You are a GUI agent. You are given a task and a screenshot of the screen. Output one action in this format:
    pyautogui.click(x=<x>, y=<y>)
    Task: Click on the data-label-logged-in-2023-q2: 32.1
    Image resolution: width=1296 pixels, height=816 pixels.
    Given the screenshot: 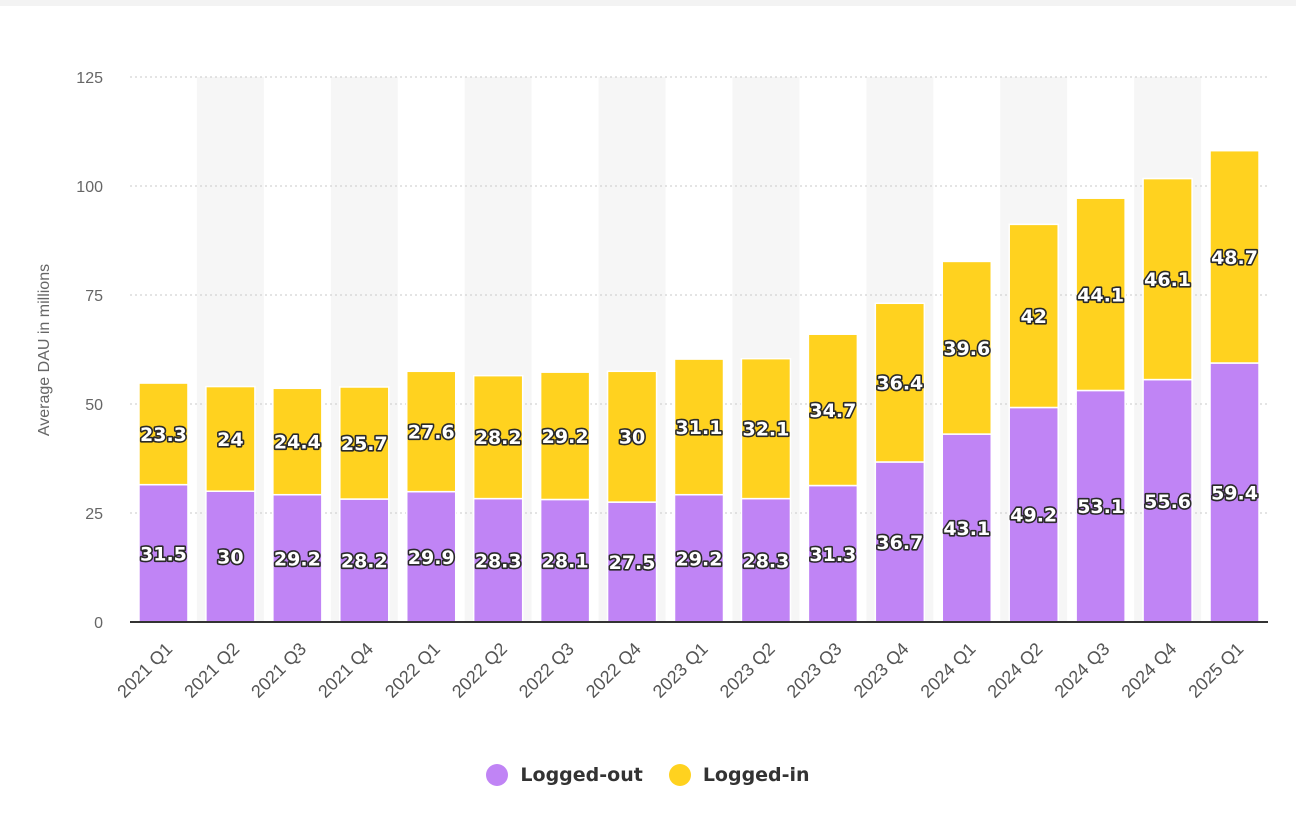 What is the action you would take?
    pyautogui.click(x=765, y=430)
    